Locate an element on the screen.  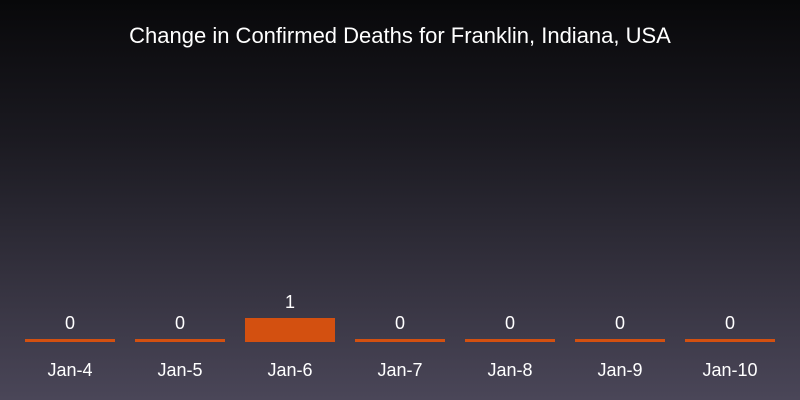
tick-label-jan-7: Jan-7 is located at coordinates (399, 370).